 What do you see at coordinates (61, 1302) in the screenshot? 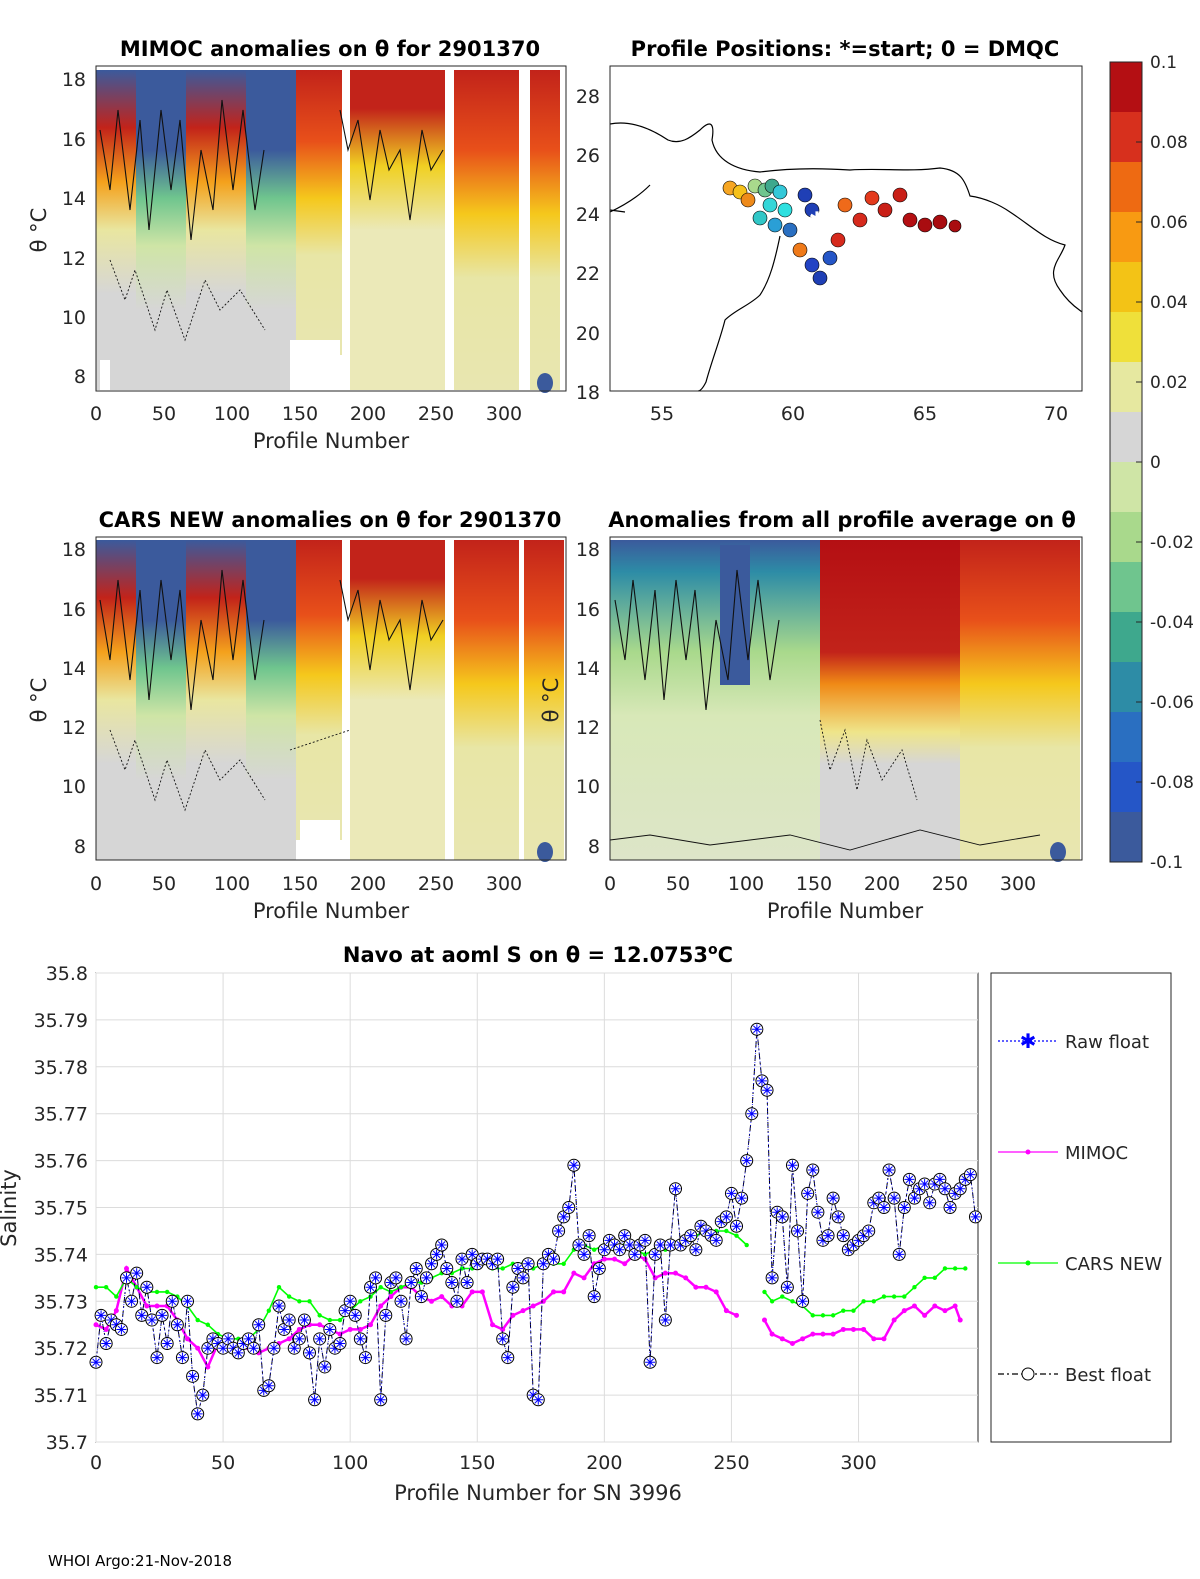
I see `salinity-ytick: 35.73` at bounding box center [61, 1302].